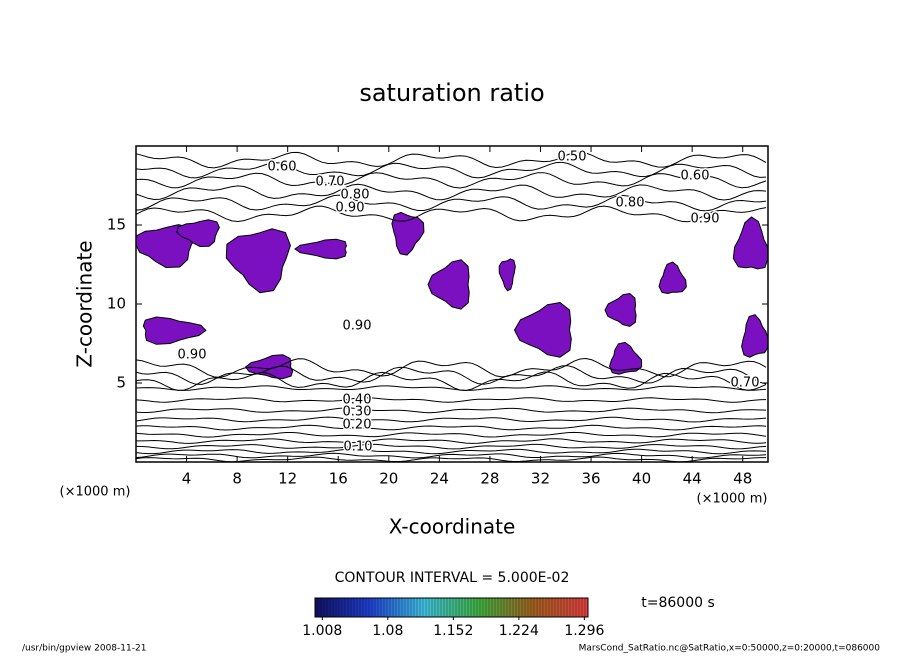 This screenshot has width=904, height=658. Describe the element at coordinates (116, 304) in the screenshot. I see `y-tick-label: 10` at that location.